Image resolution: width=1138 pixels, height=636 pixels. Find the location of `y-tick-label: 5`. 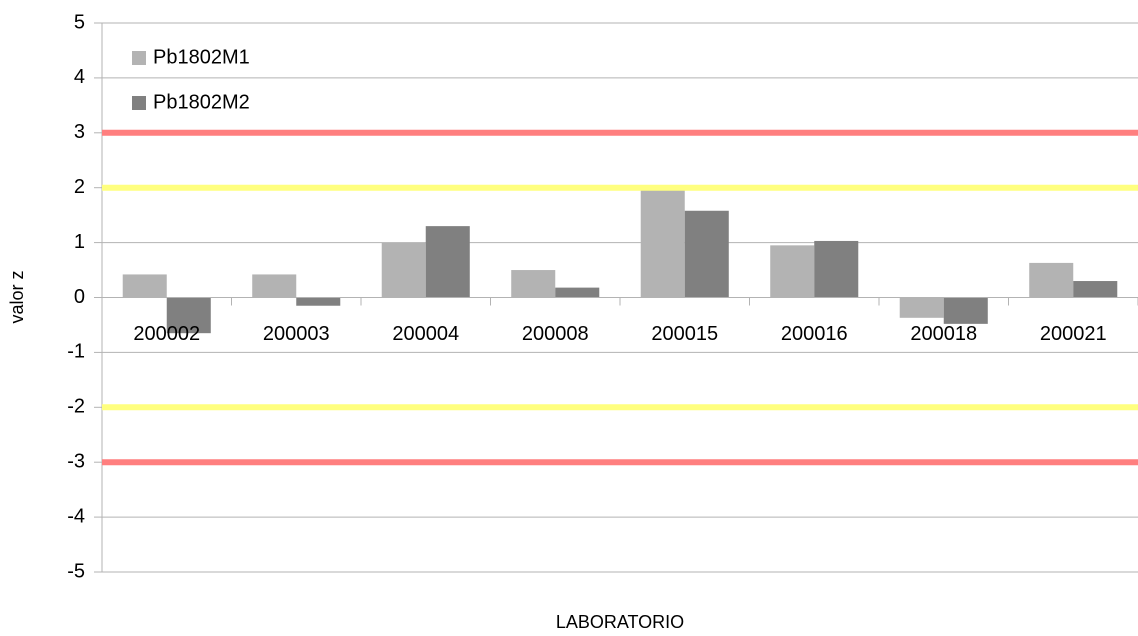

y-tick-label: 5 is located at coordinates (79, 22).